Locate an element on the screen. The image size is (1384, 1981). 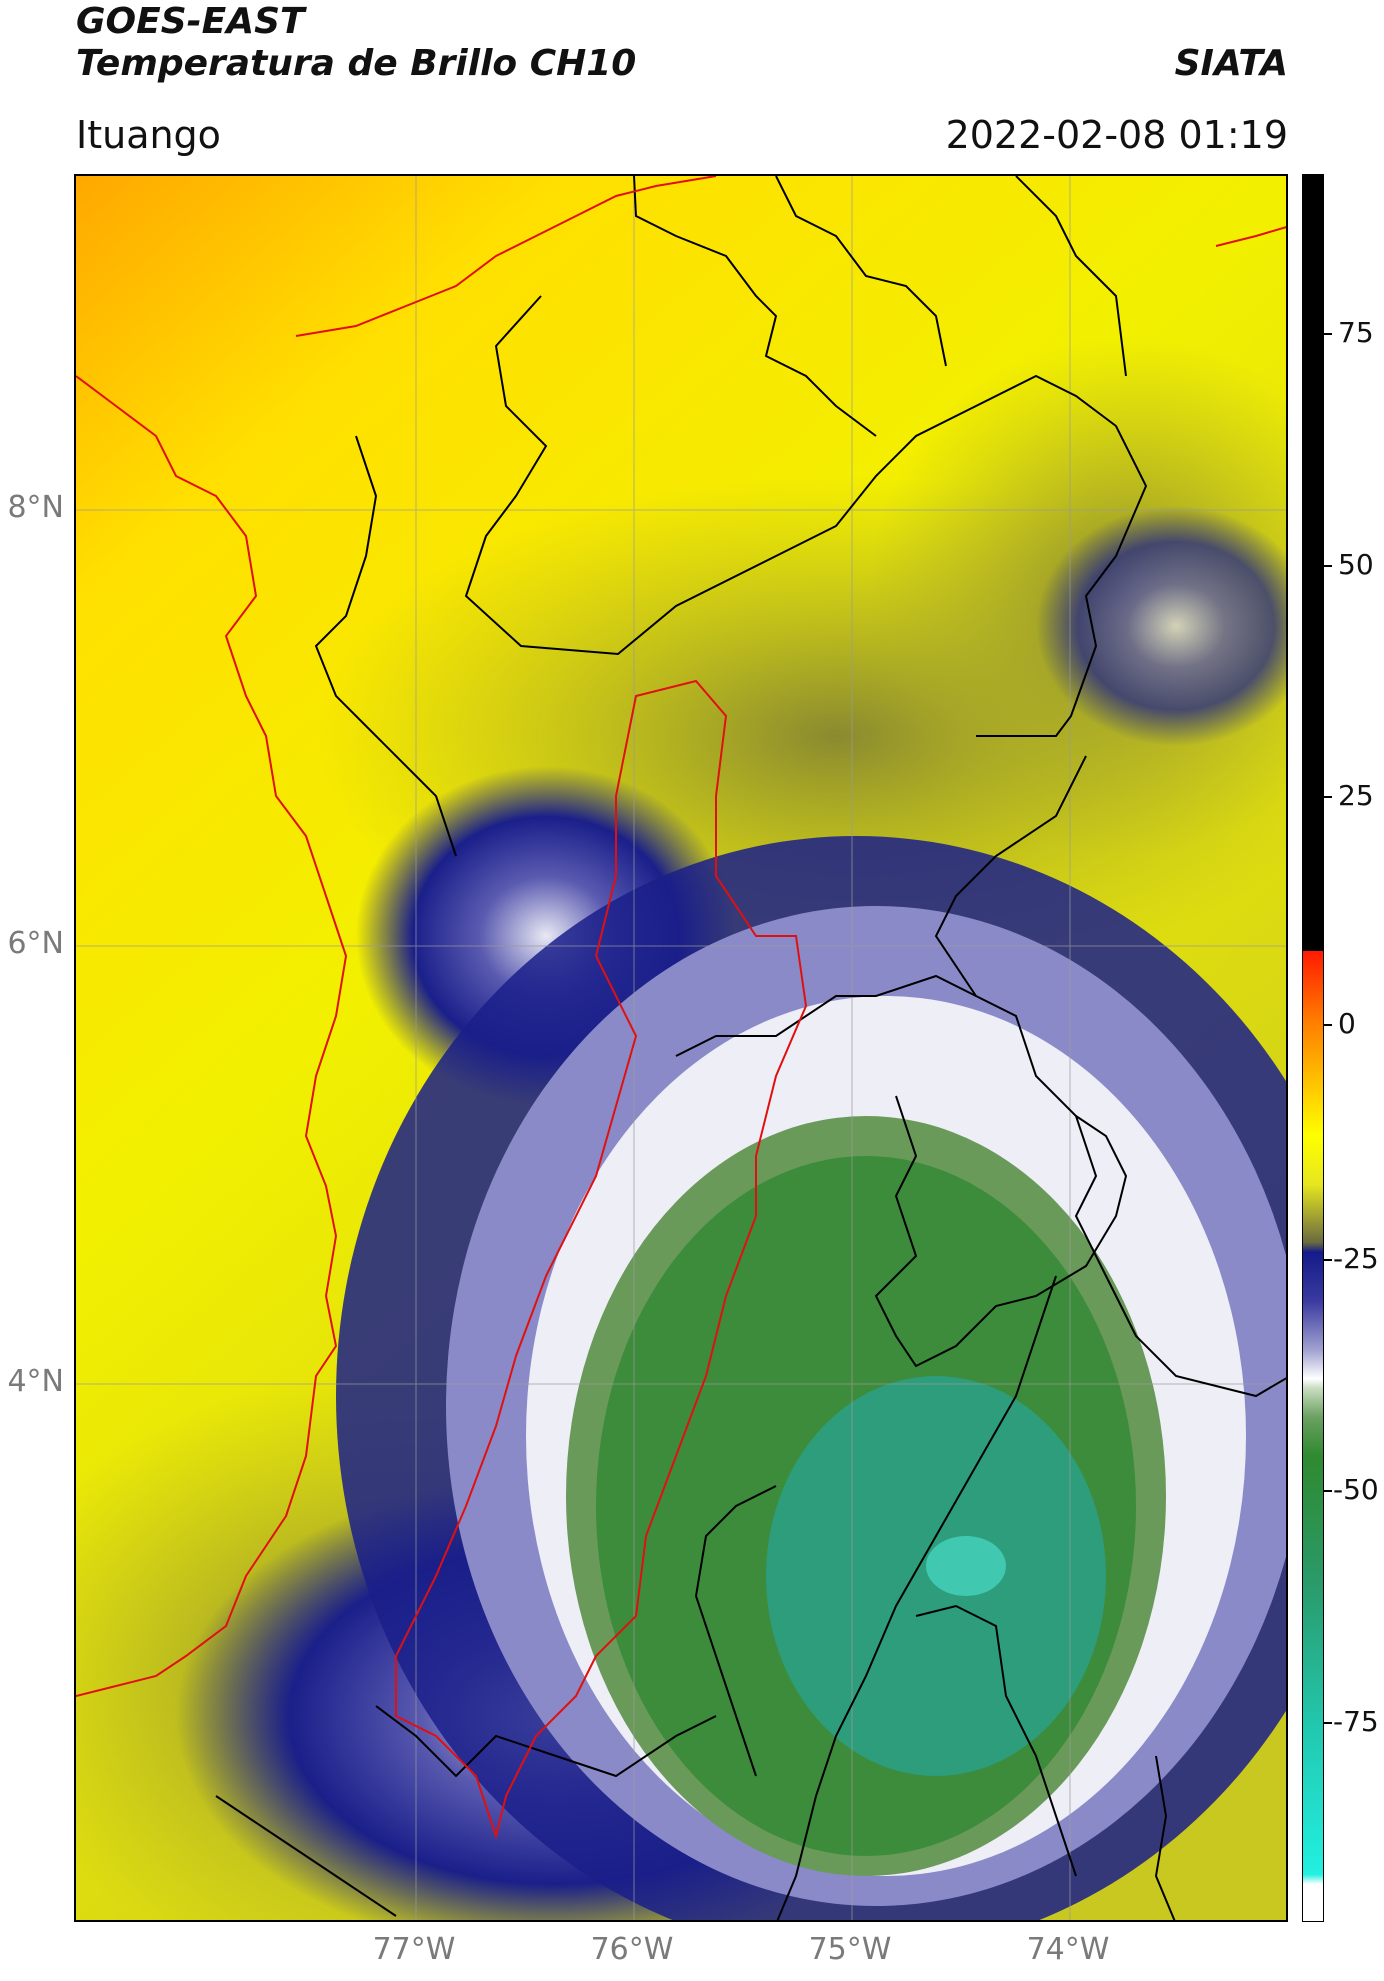
colorbar-label-50: 50 is located at coordinates (1356, 564).